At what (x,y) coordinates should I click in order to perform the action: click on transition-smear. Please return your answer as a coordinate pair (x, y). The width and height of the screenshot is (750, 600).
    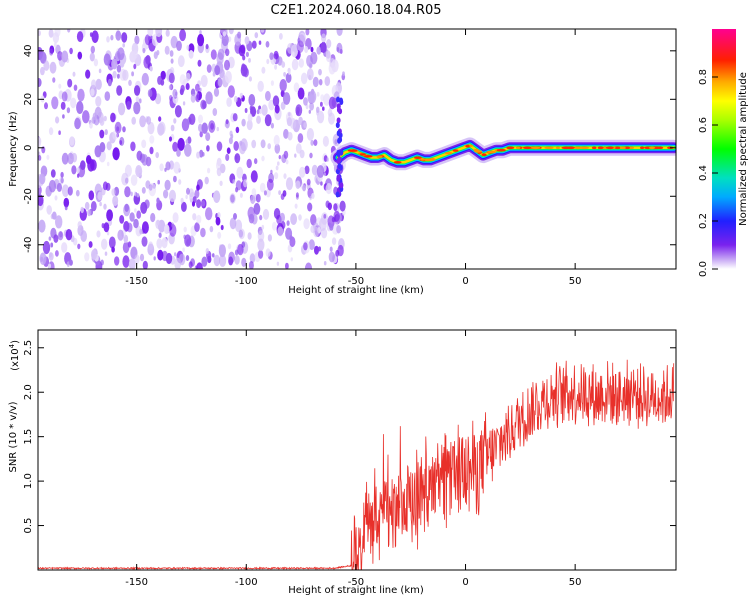
    Looking at the image, I should click on (339, 140).